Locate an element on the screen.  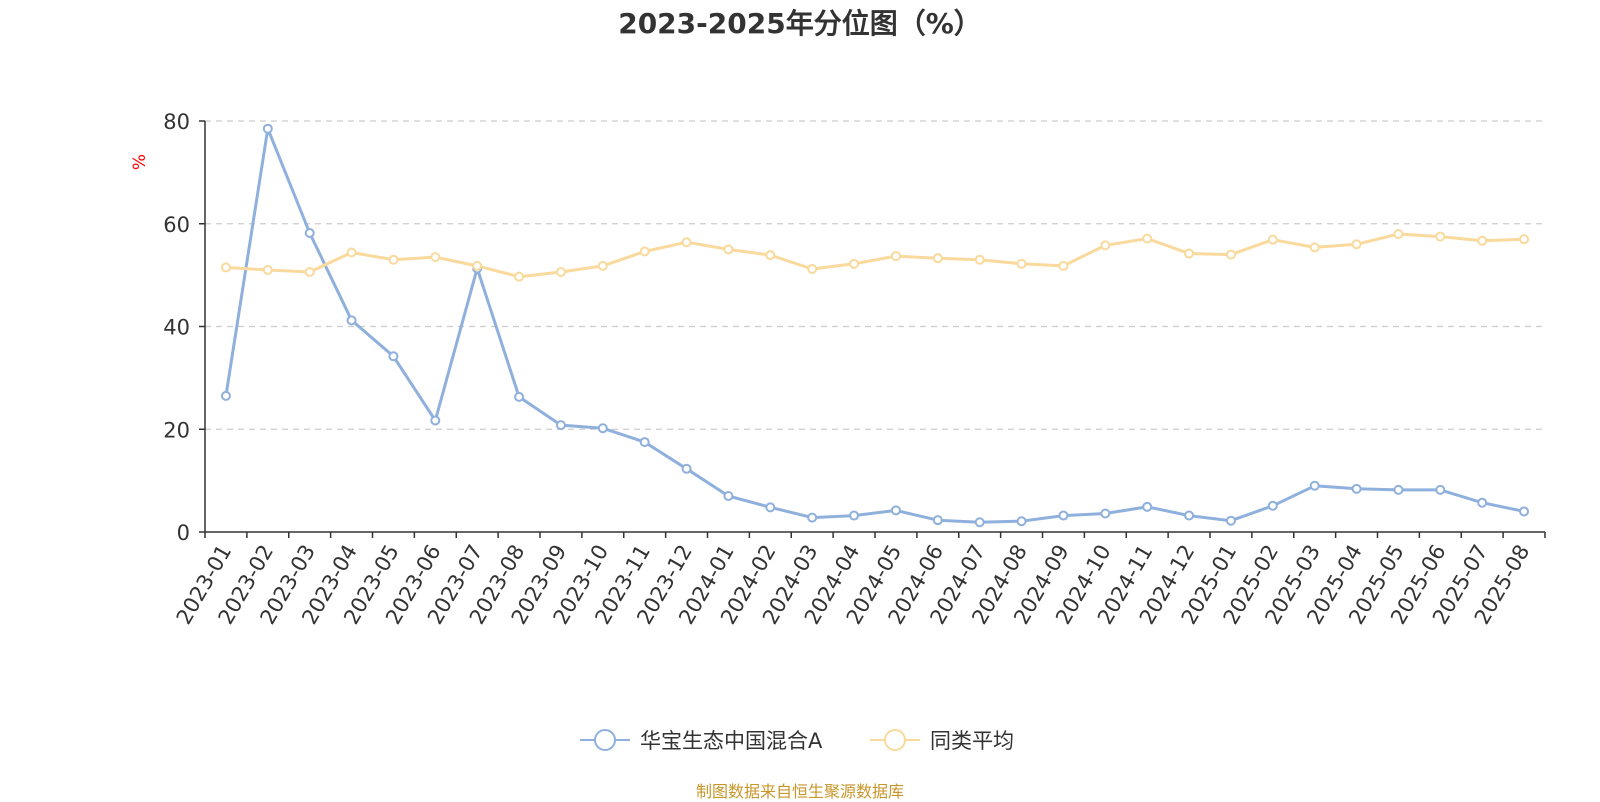
legend-label-series-1: 华宝生态中国混合A is located at coordinates (731, 741).